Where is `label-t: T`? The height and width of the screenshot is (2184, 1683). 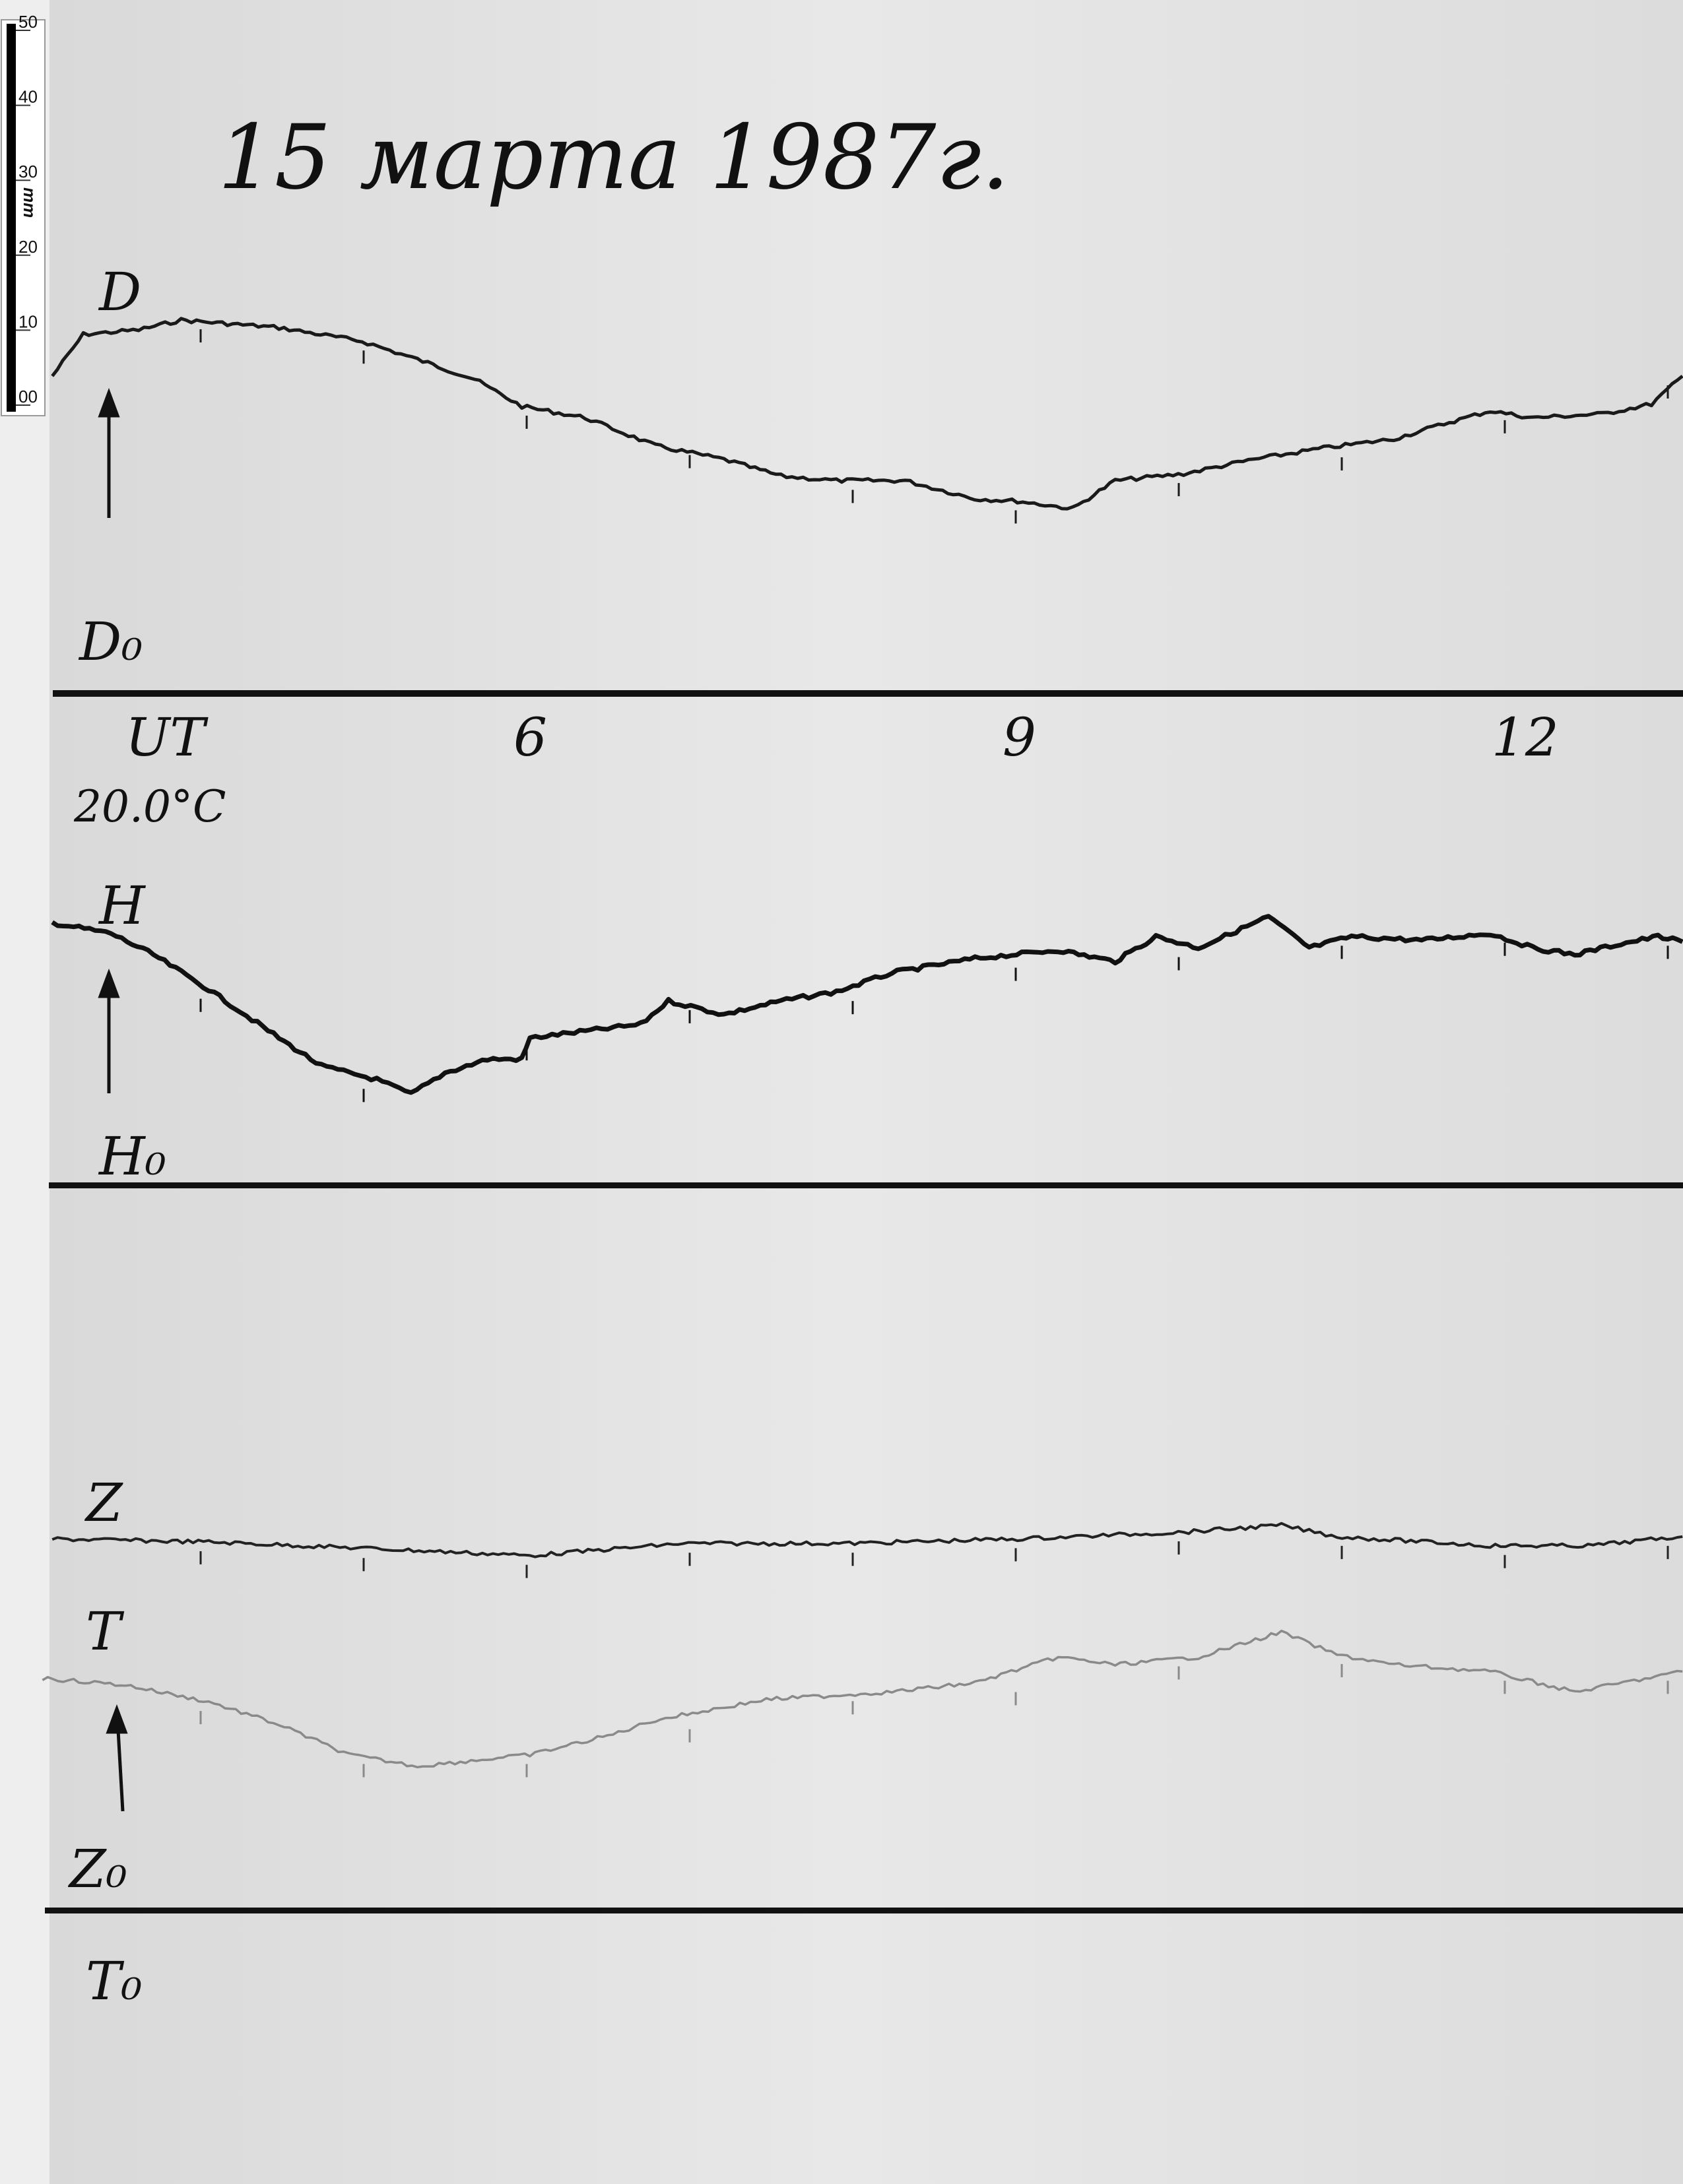 label-t: T is located at coordinates (105, 1631).